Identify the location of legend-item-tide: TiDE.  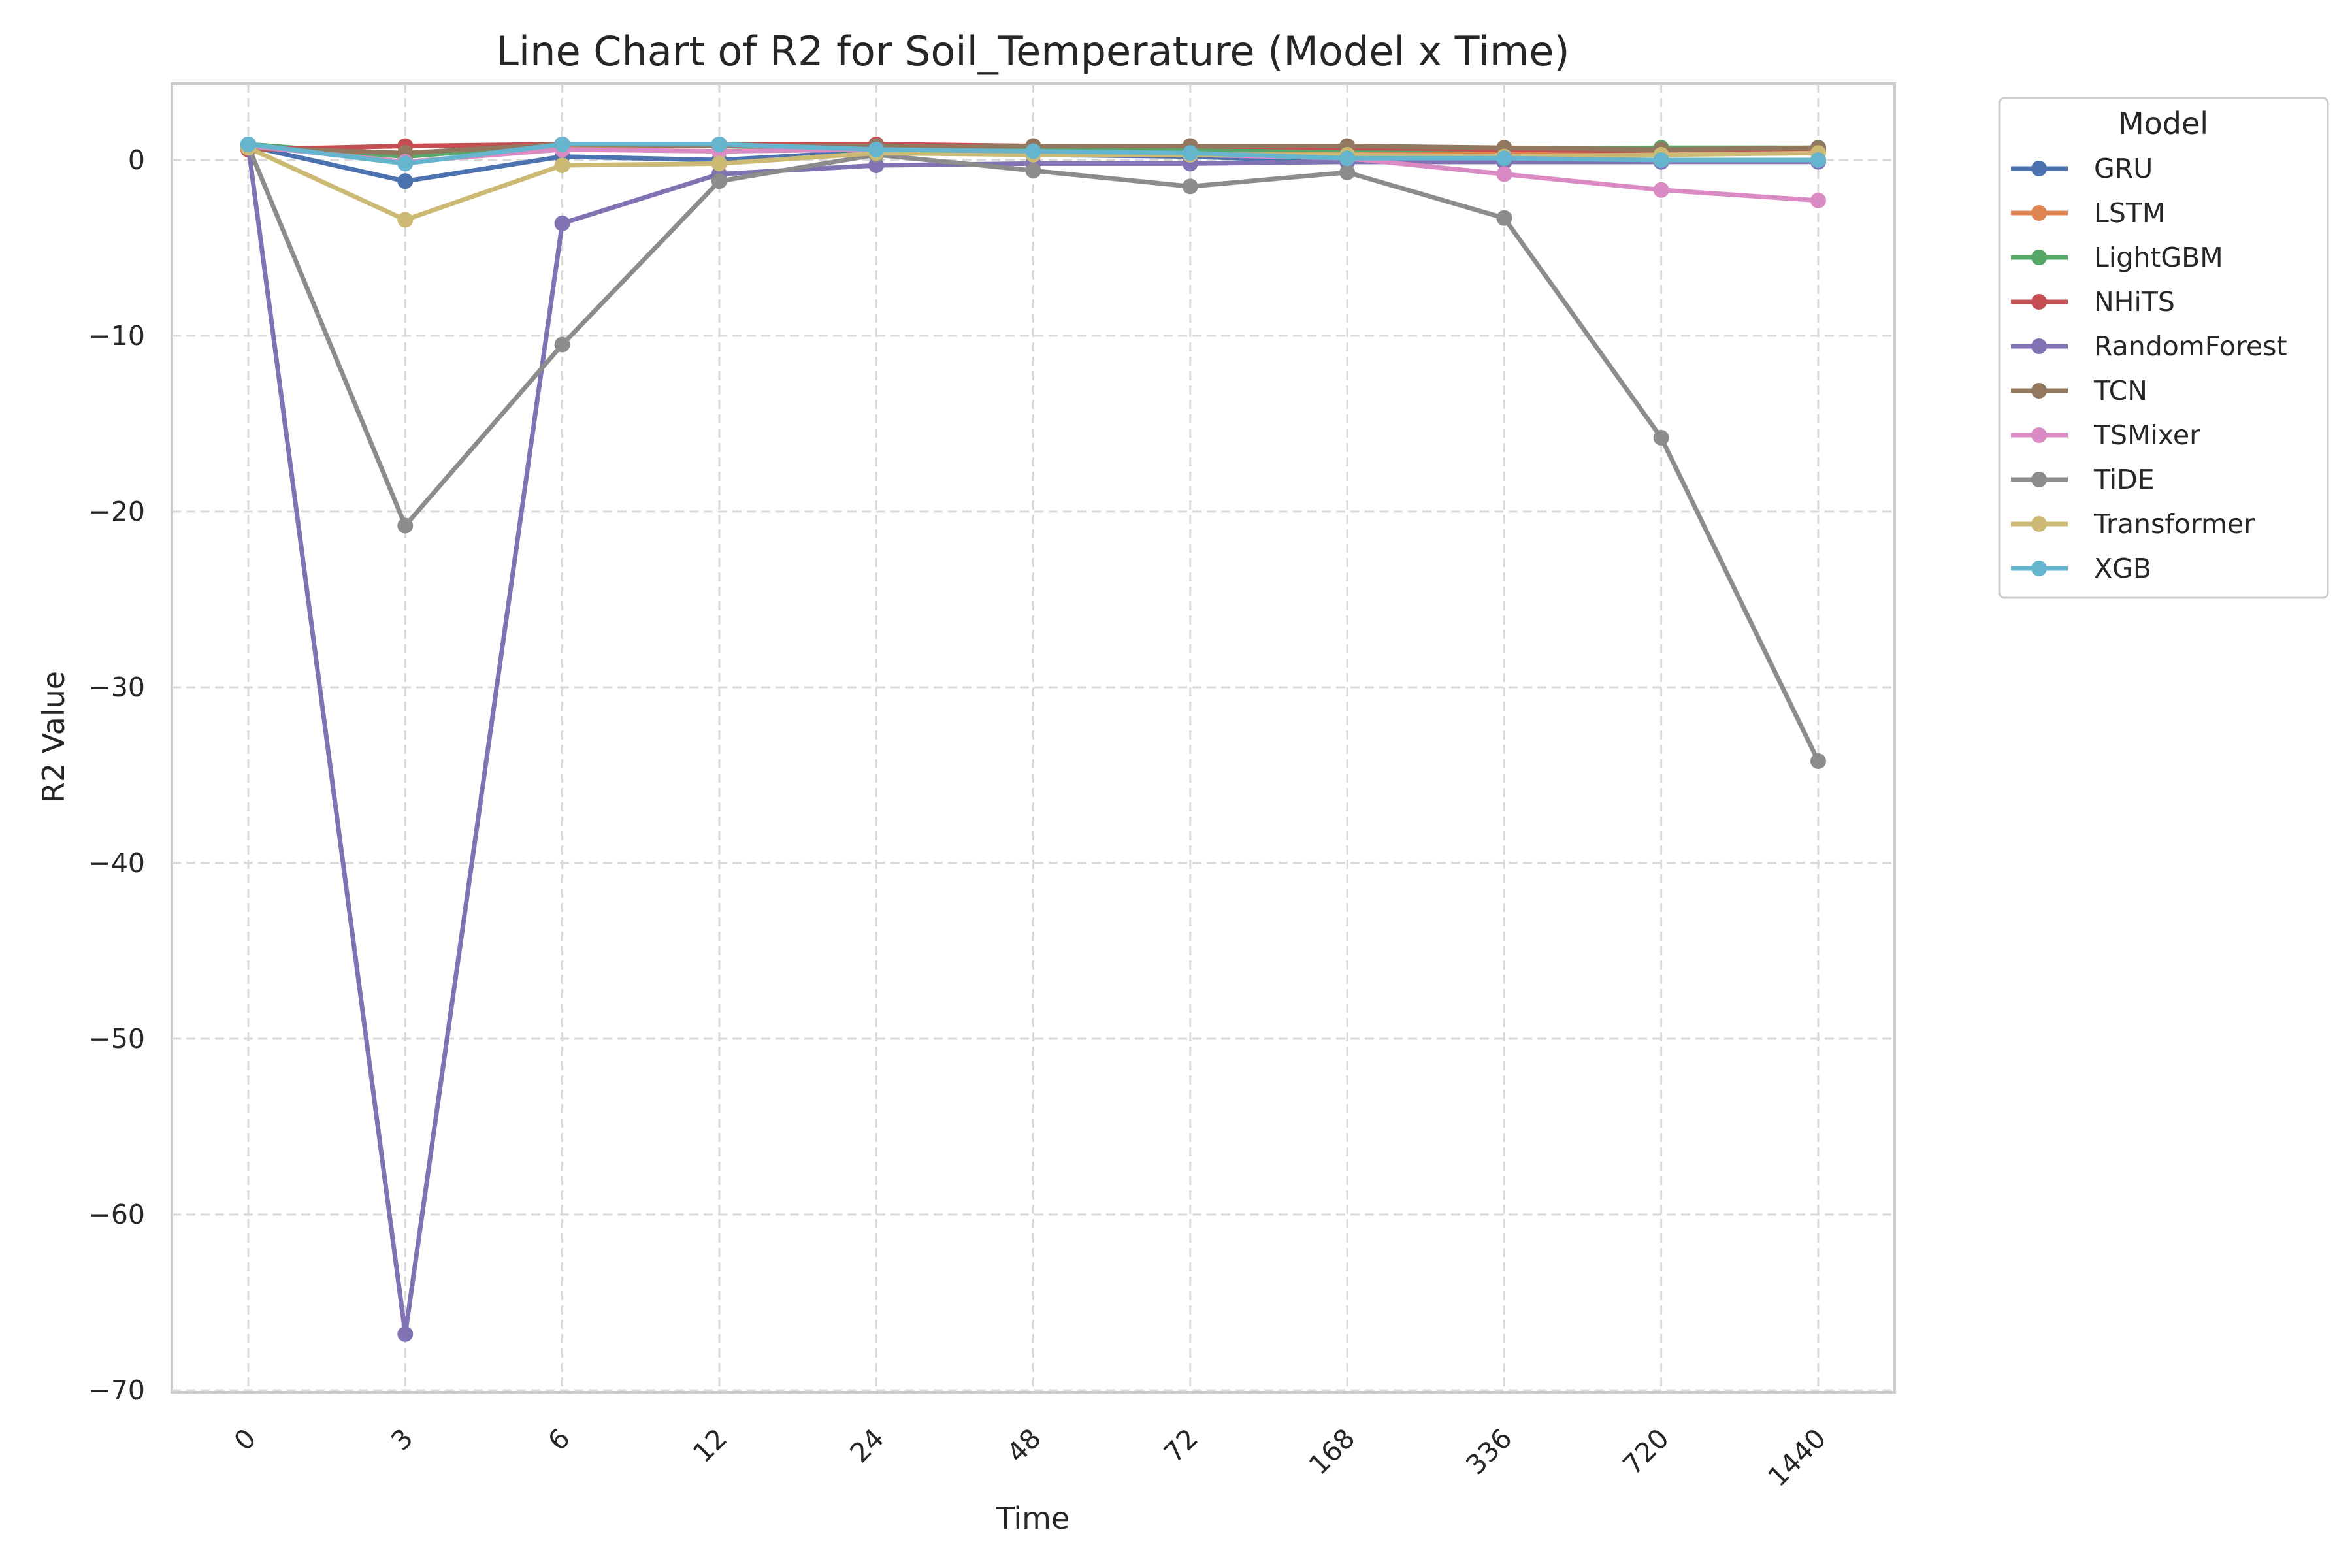
(2083, 479).